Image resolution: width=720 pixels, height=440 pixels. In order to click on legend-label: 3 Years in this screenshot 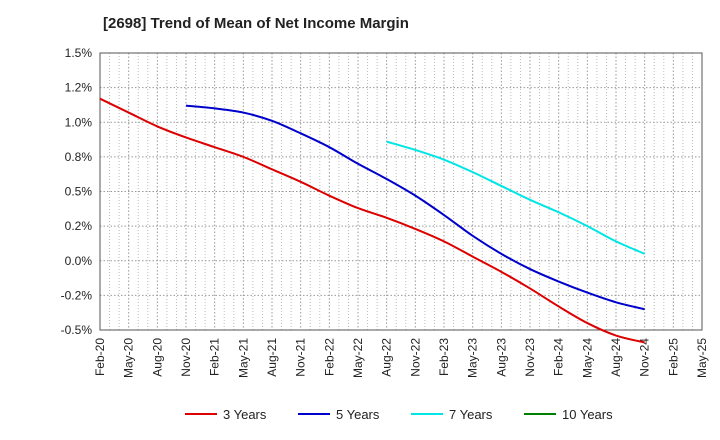, I will do `click(245, 414)`.